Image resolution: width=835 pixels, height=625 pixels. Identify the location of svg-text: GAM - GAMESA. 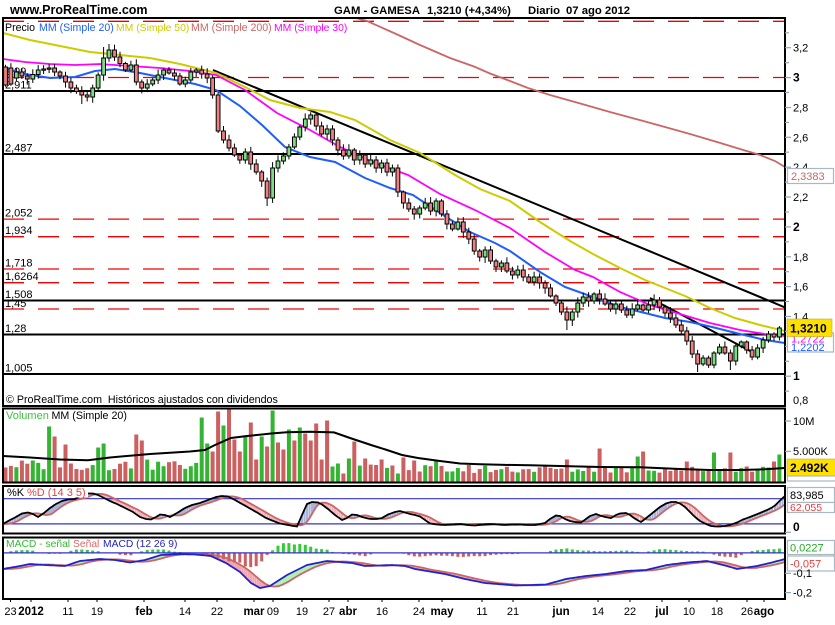
(377, 11).